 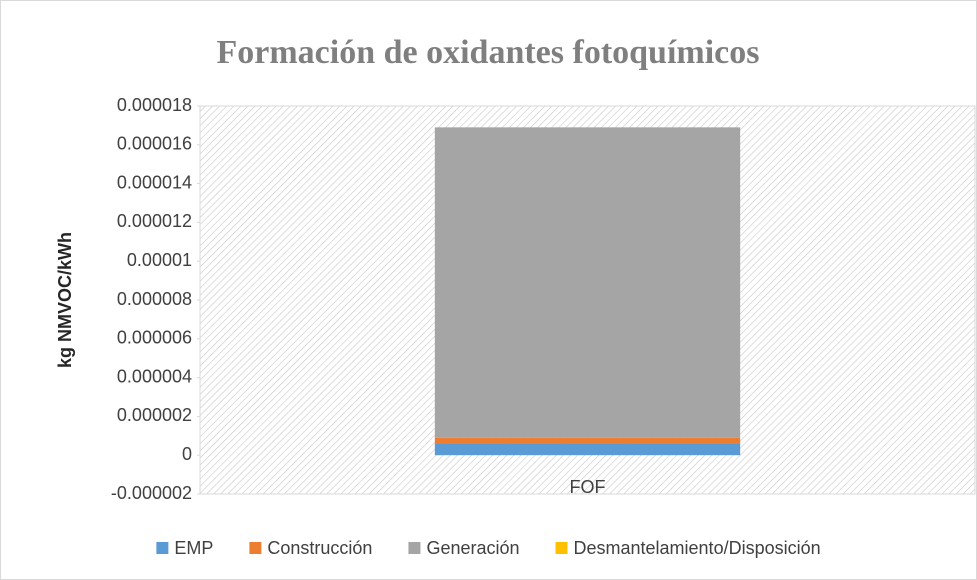 I want to click on x-tick-label: FOF, so click(x=588, y=487).